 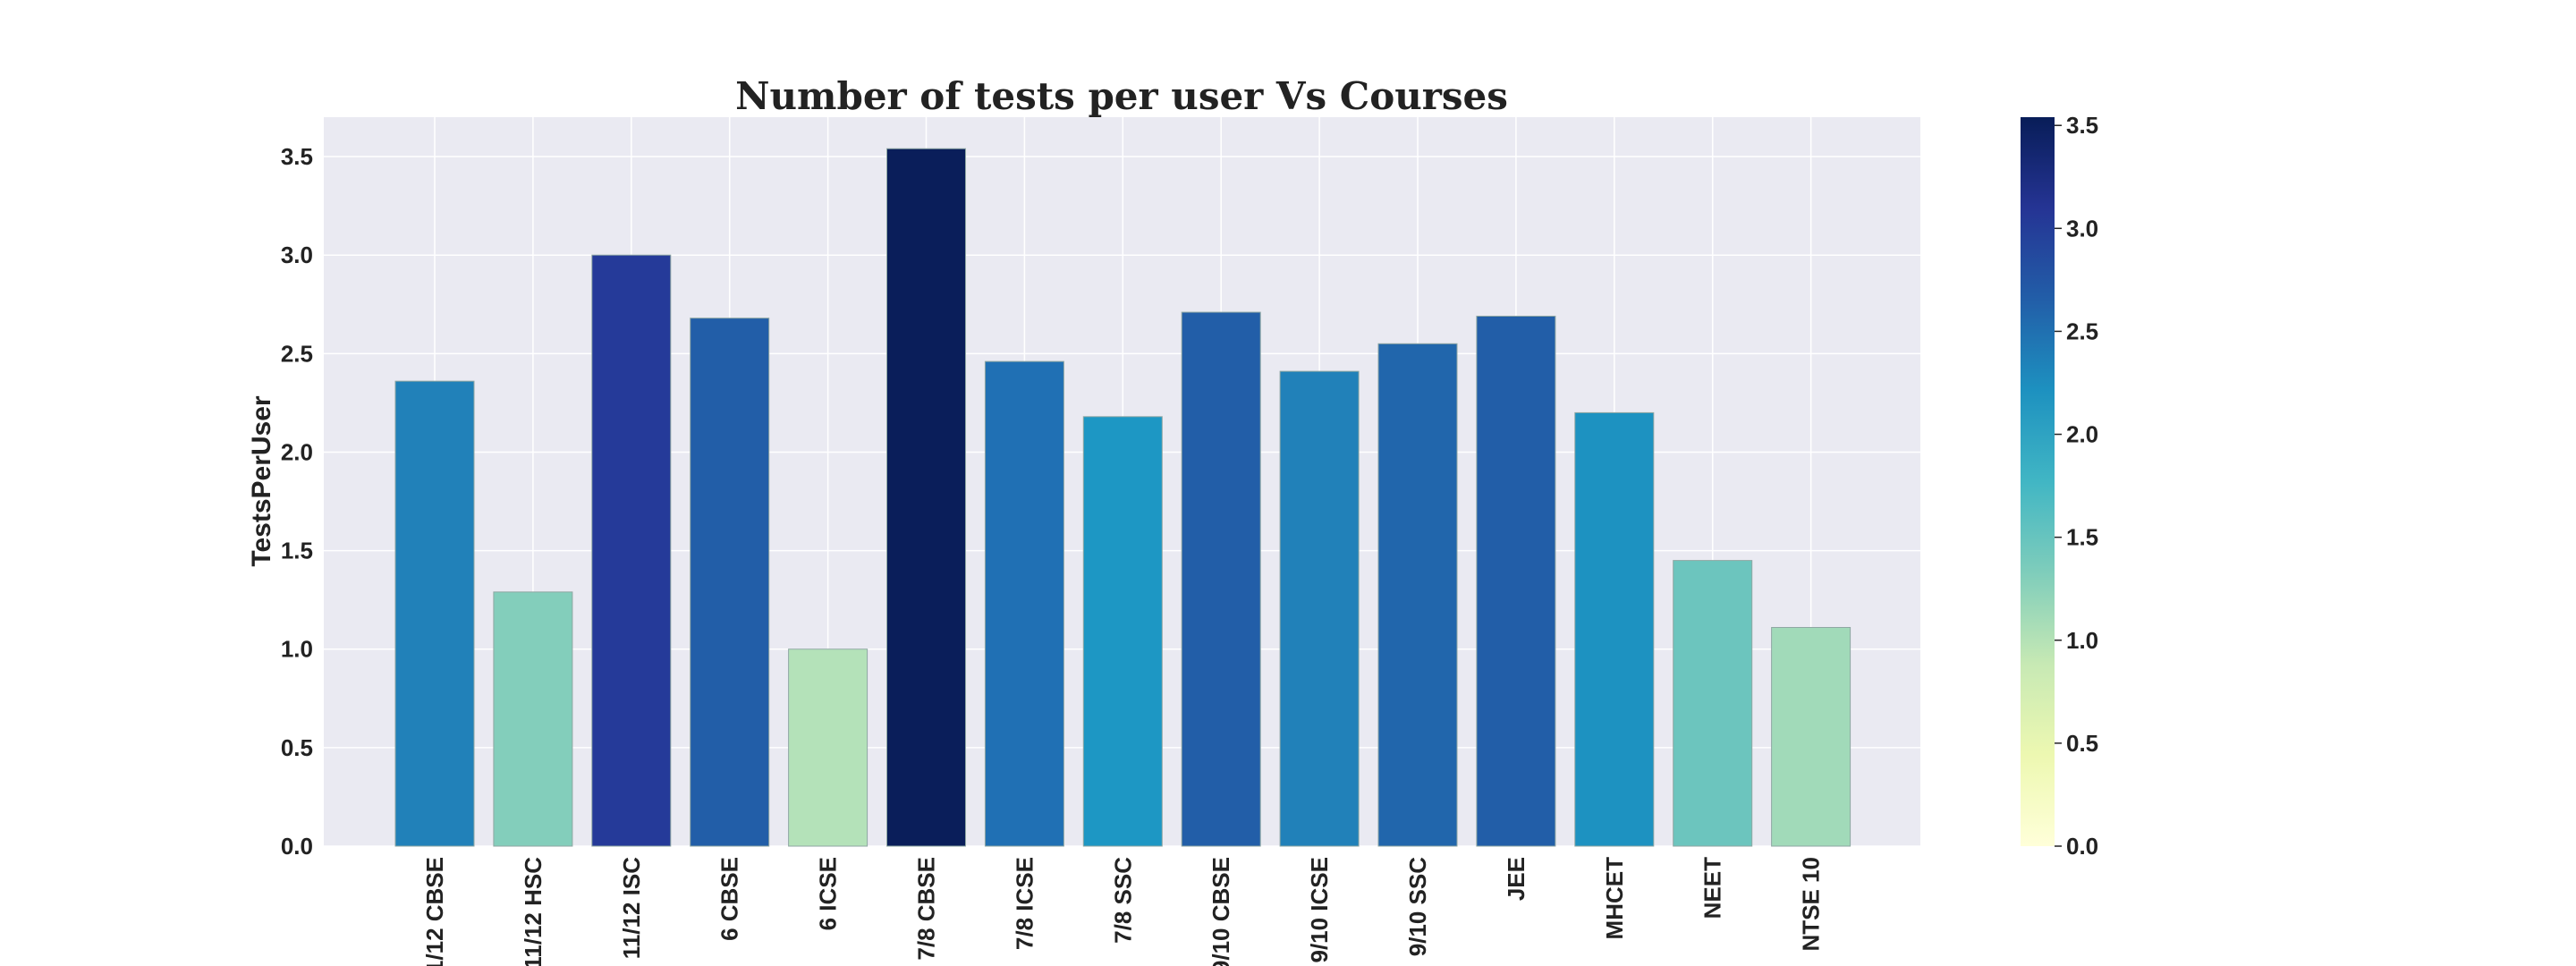 What do you see at coordinates (2082, 434) in the screenshot?
I see `colorbar-tick-label: 2.0` at bounding box center [2082, 434].